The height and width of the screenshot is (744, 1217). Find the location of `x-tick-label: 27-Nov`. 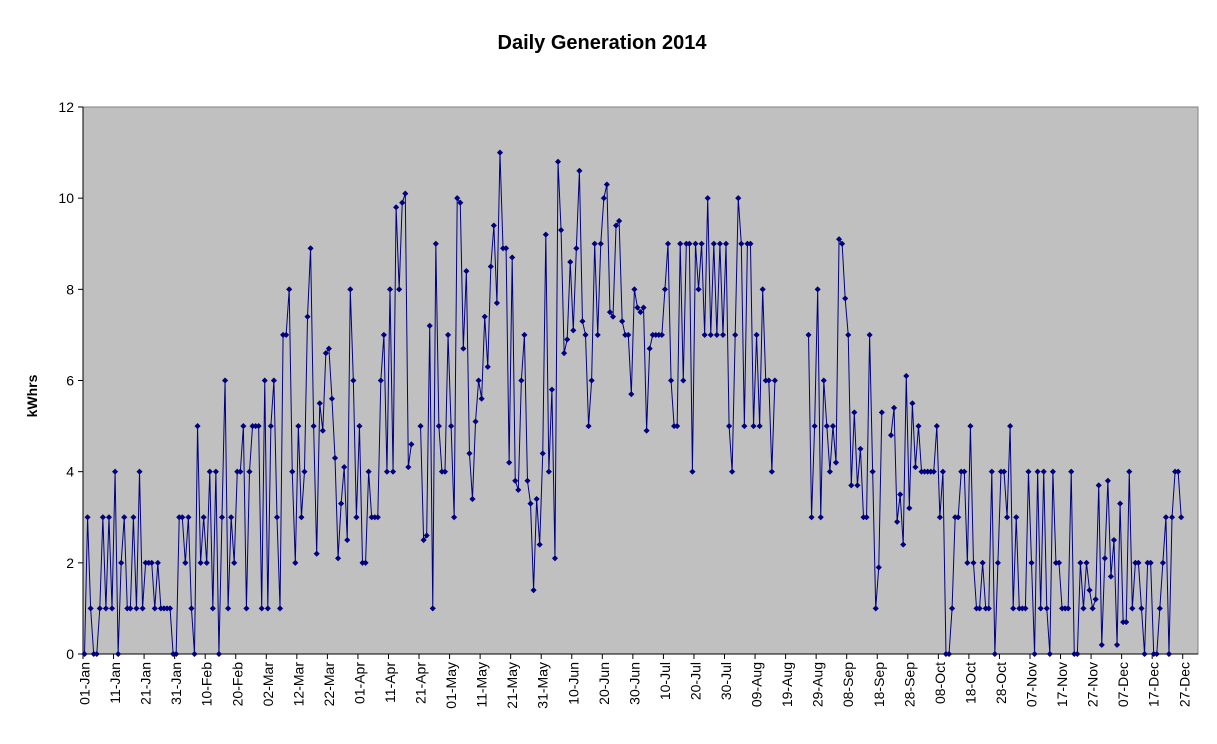

x-tick-label: 27-Nov is located at coordinates (1093, 684).